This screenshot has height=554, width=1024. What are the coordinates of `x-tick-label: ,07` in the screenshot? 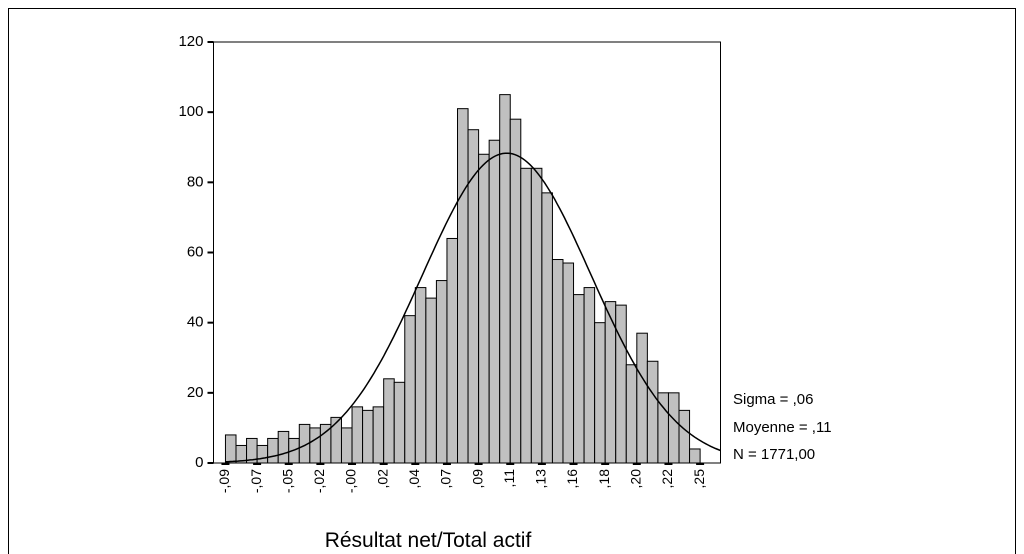 It's located at (446, 479).